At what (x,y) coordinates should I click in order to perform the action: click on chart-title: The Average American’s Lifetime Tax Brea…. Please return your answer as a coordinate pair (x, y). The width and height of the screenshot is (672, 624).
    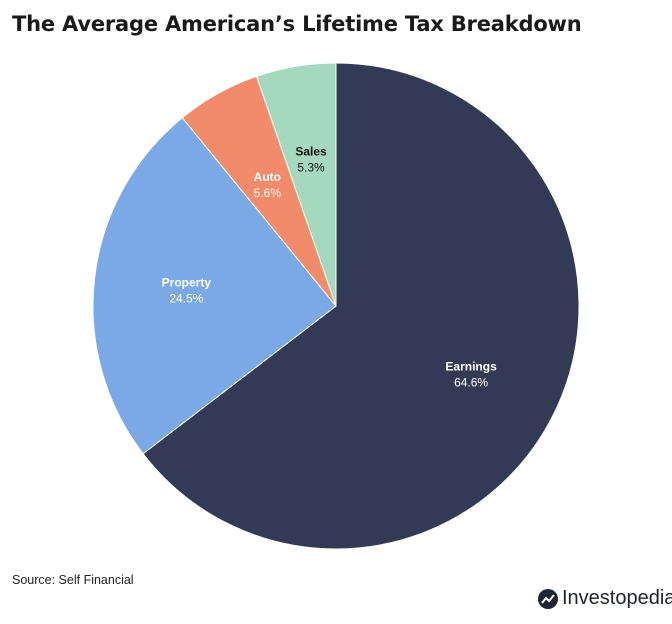
    Looking at the image, I should click on (297, 24).